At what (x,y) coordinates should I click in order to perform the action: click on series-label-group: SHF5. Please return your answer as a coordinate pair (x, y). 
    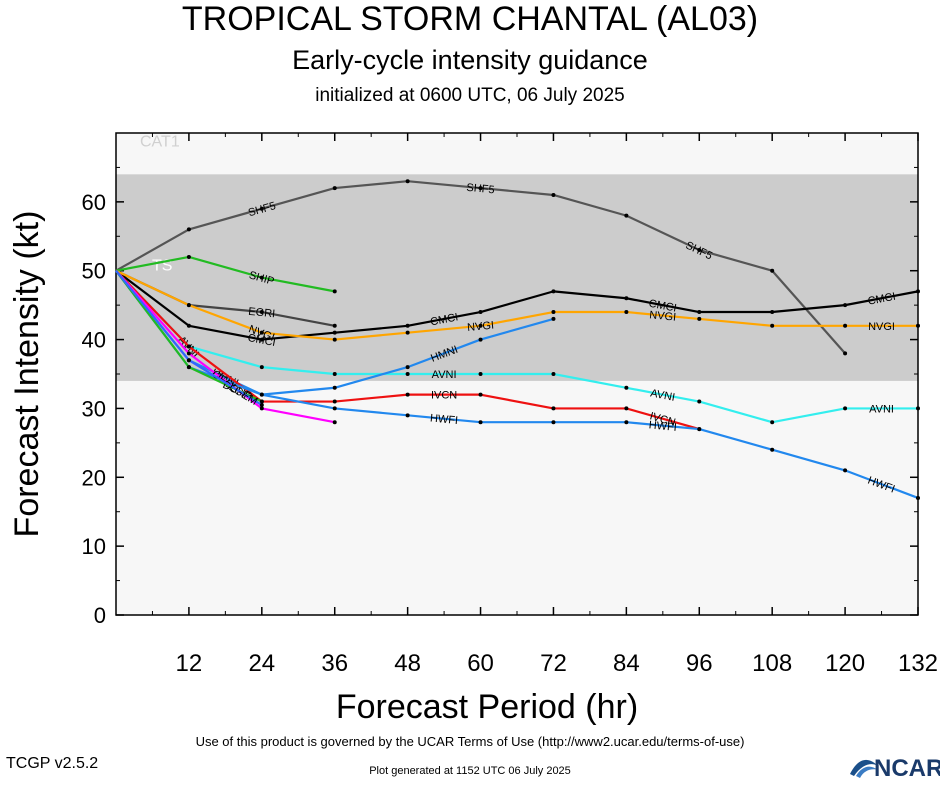
    Looking at the image, I should click on (480, 189).